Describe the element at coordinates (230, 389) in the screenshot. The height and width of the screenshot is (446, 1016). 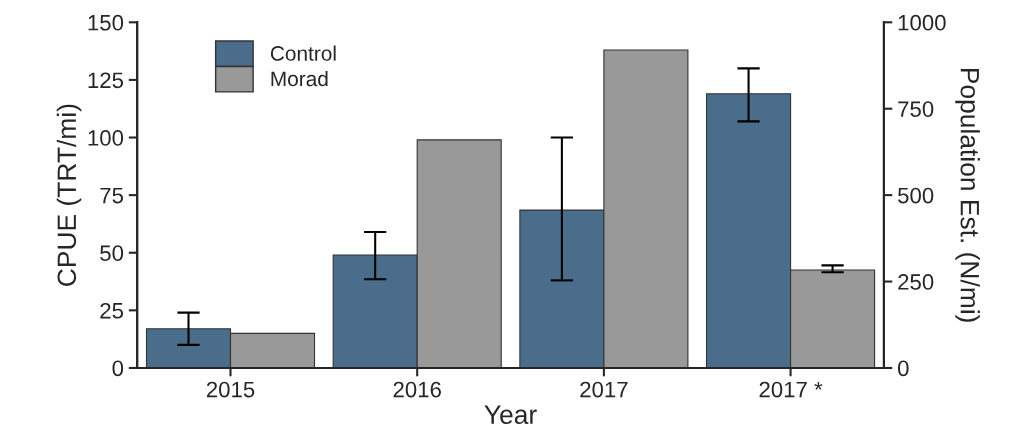
I see `x-tick-label: 2015` at that location.